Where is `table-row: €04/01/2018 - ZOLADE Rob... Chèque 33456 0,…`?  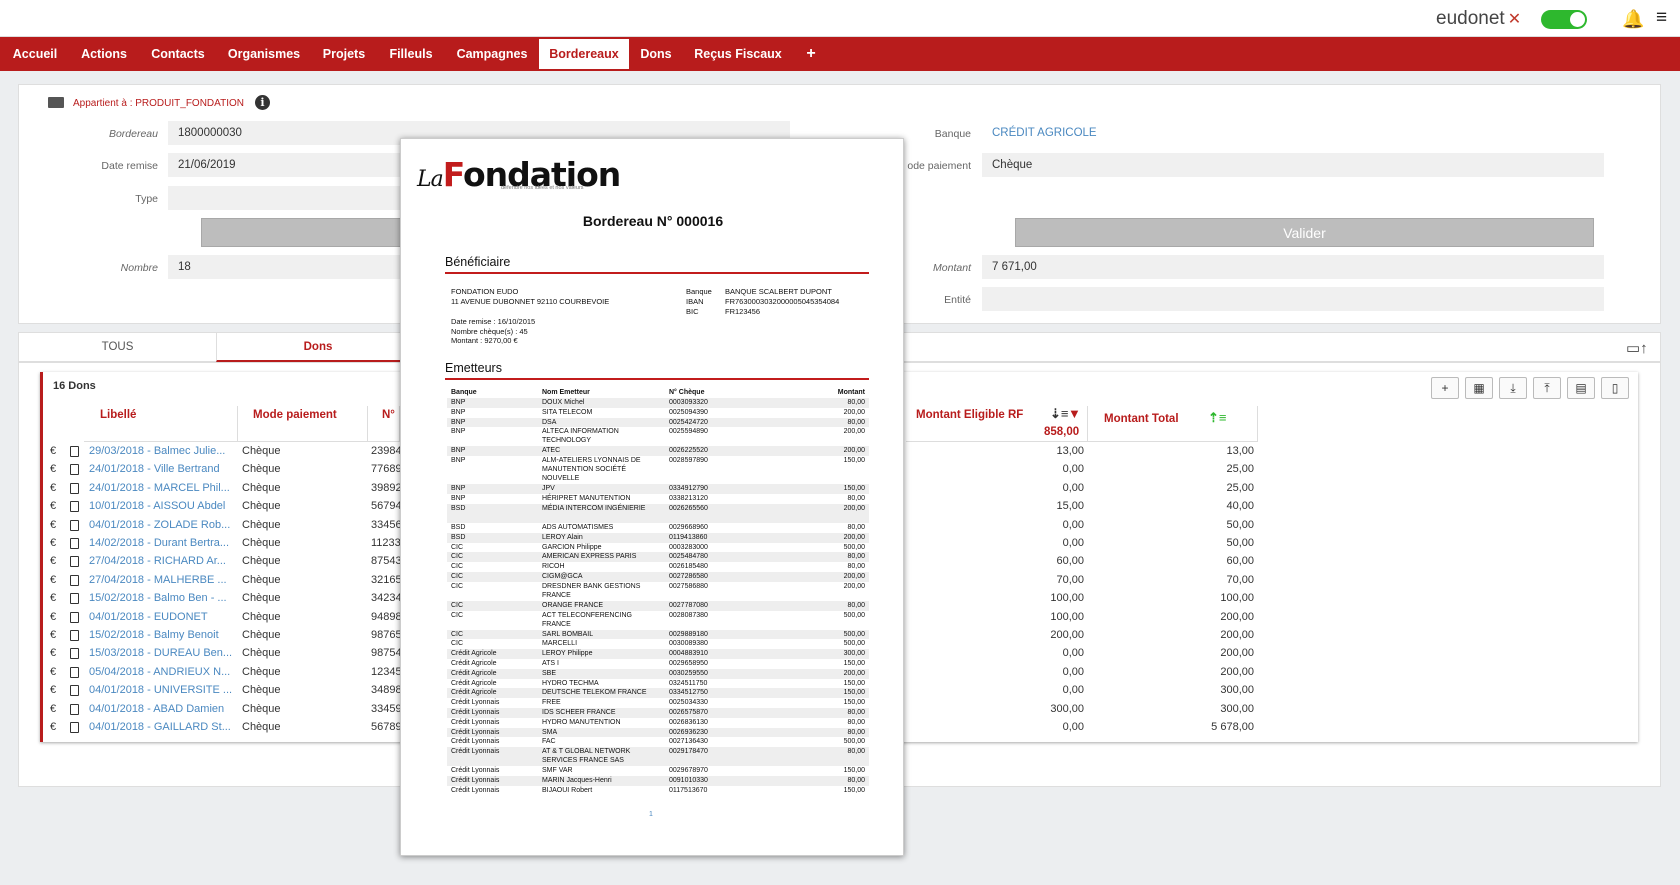 table-row: €04/01/2018 - ZOLADE Rob... Chèque 33456 0,… is located at coordinates (840, 526).